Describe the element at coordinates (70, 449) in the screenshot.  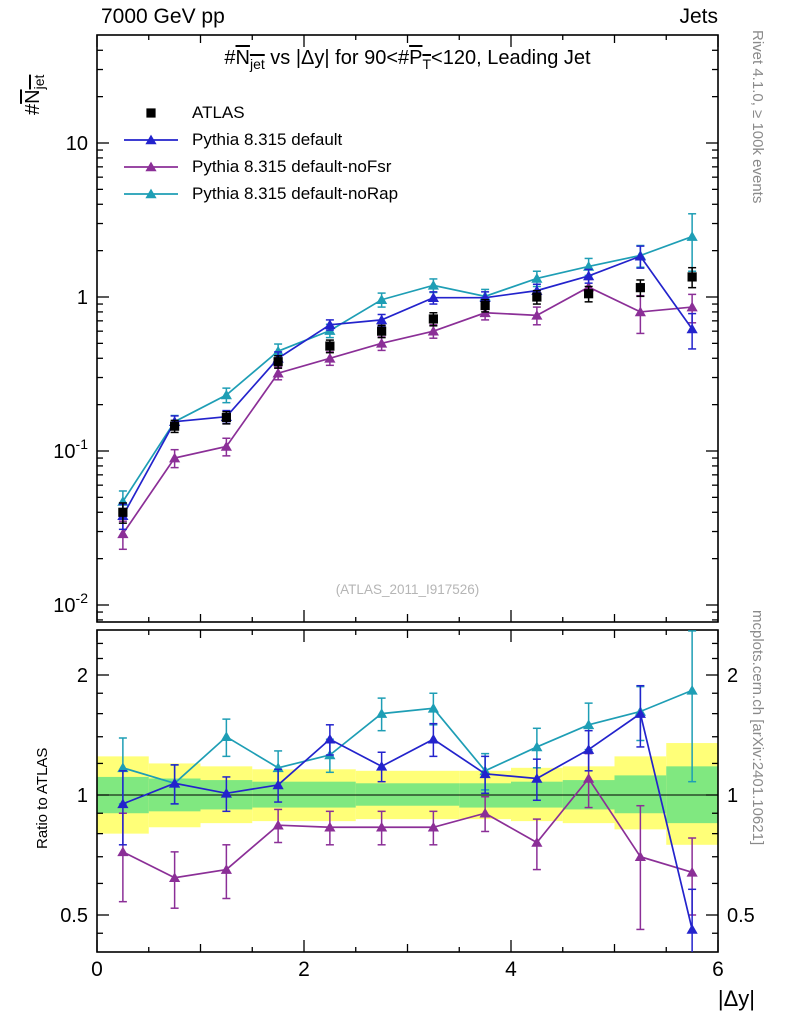
I see `svg-text: 10⁻¹` at that location.